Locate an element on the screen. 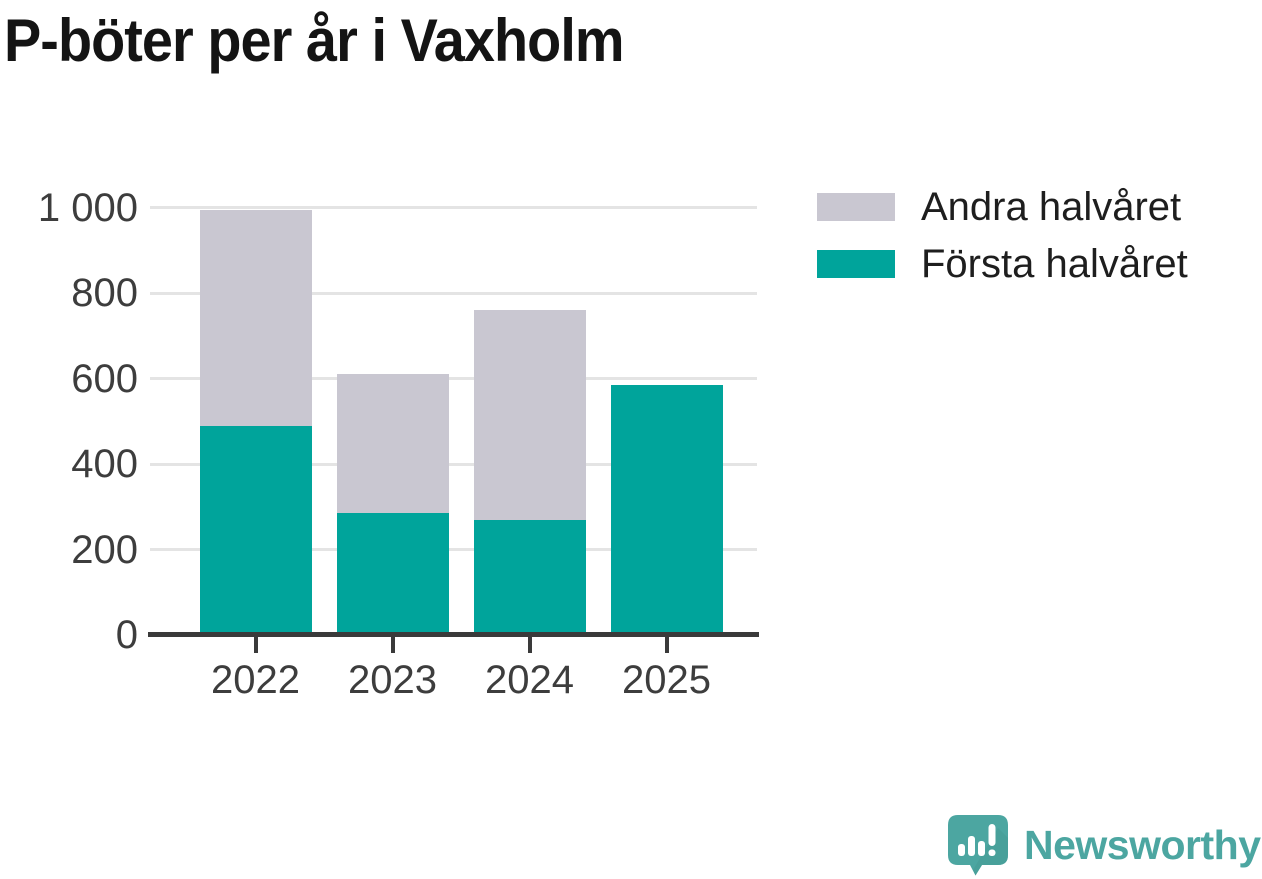  newsworthy-logo-icon is located at coordinates (978, 845).